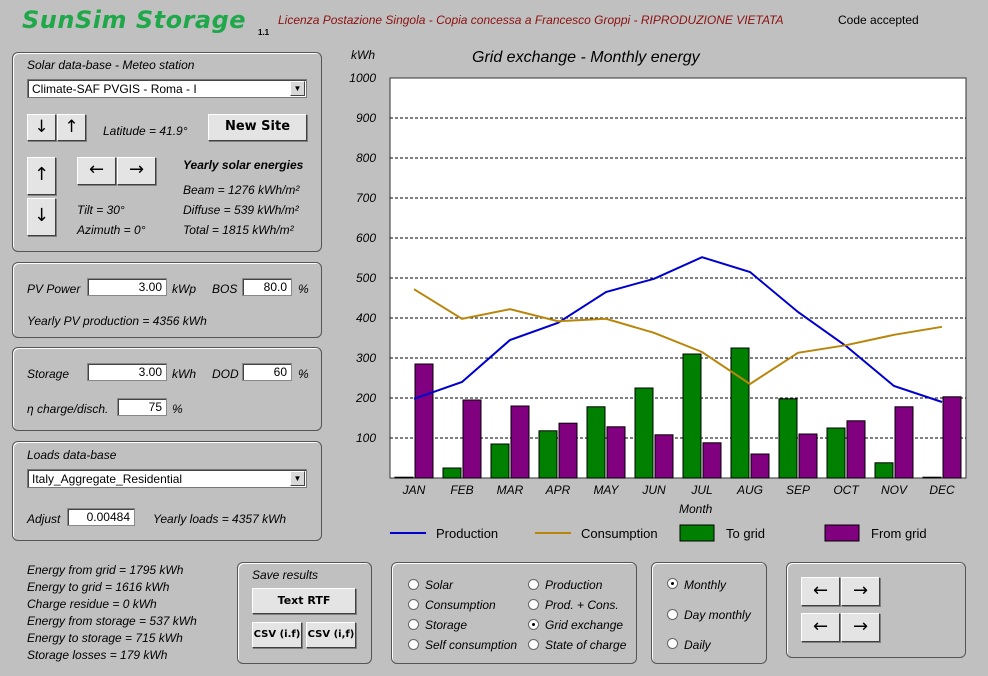  What do you see at coordinates (225, 374) in the screenshot?
I see `dod-label: DOD` at bounding box center [225, 374].